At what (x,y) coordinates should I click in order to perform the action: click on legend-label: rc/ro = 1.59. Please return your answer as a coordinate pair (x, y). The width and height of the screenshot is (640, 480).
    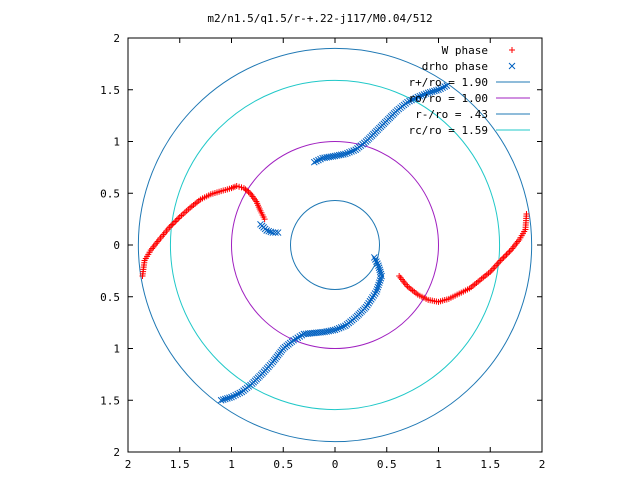
    Looking at the image, I should click on (448, 130).